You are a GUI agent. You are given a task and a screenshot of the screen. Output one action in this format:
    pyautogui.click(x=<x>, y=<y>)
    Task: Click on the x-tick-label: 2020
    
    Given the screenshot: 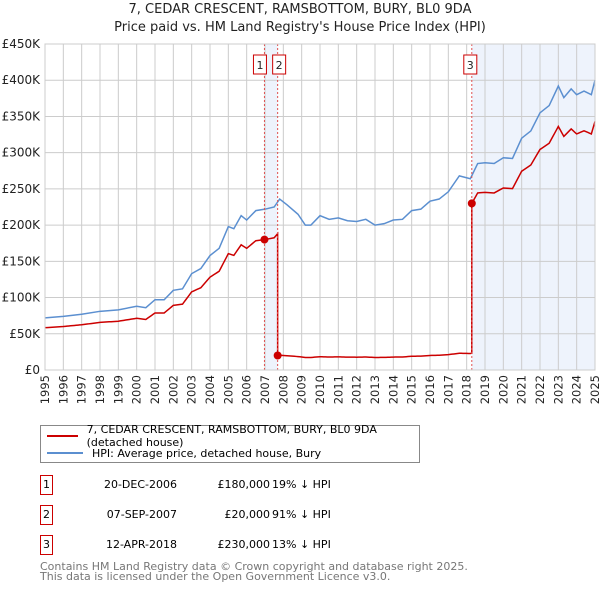 What is the action you would take?
    pyautogui.click(x=503, y=389)
    